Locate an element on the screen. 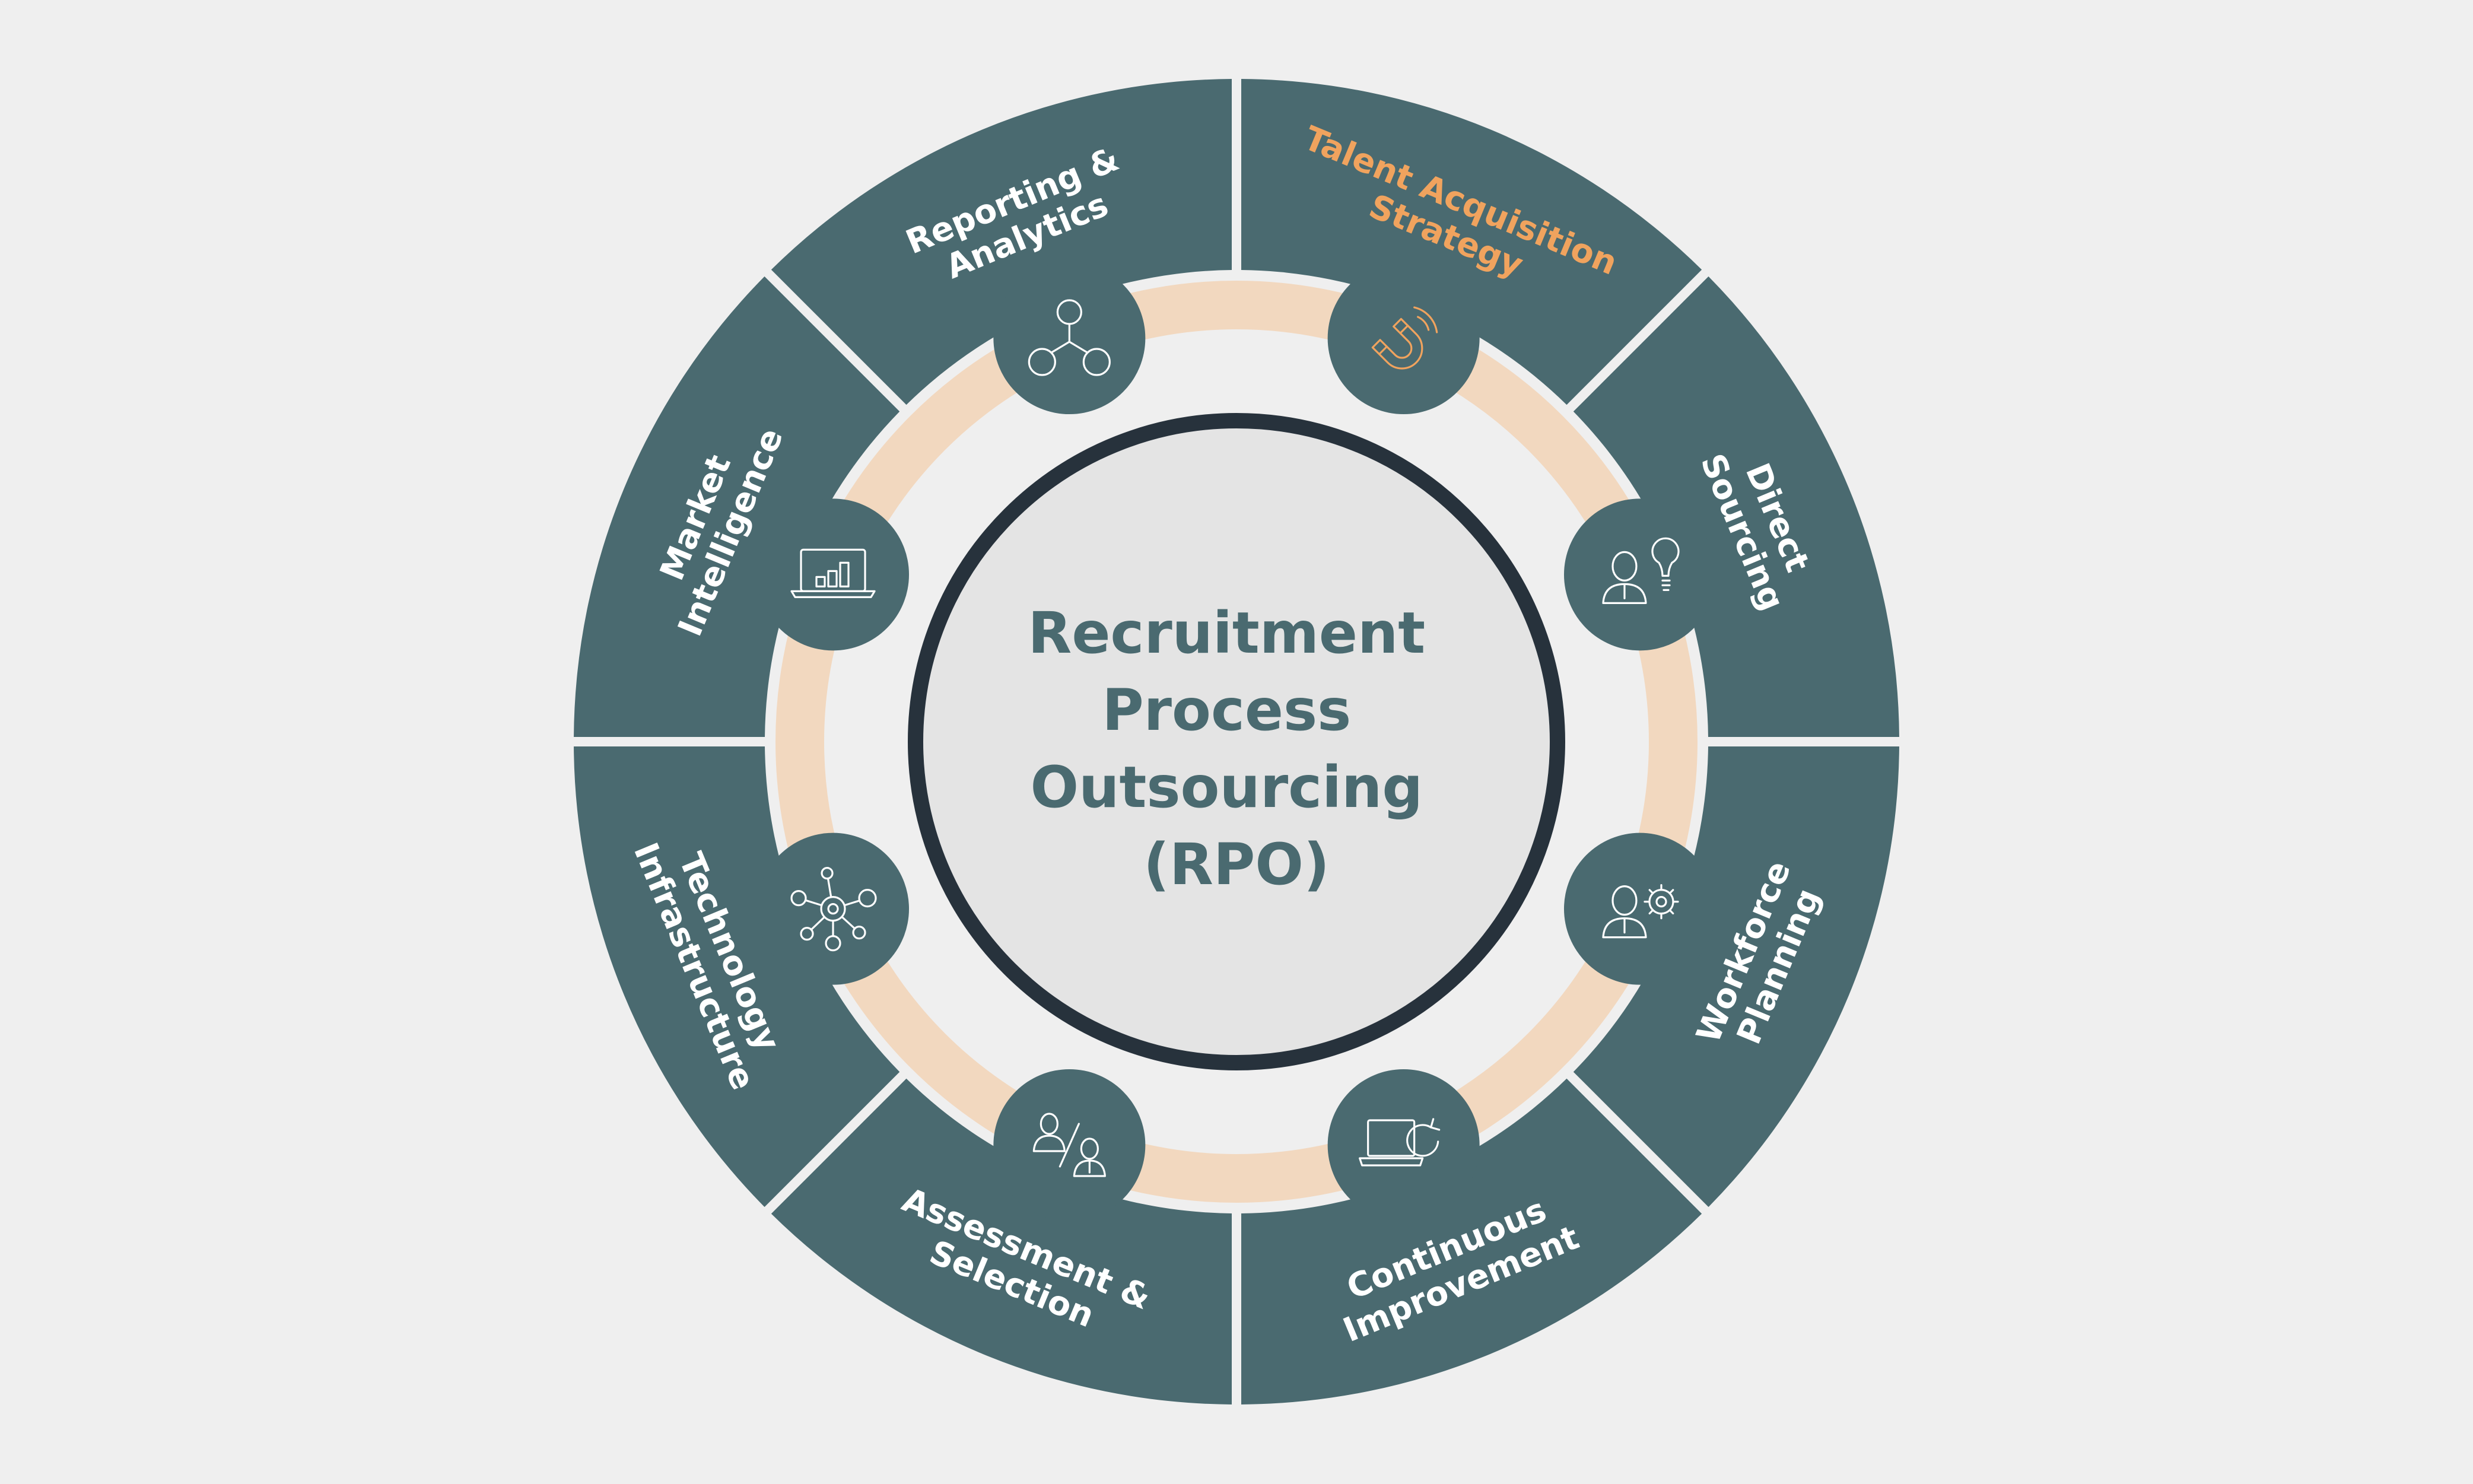 This screenshot has width=2473, height=1484. node-tree-icon is located at coordinates (1069, 337).